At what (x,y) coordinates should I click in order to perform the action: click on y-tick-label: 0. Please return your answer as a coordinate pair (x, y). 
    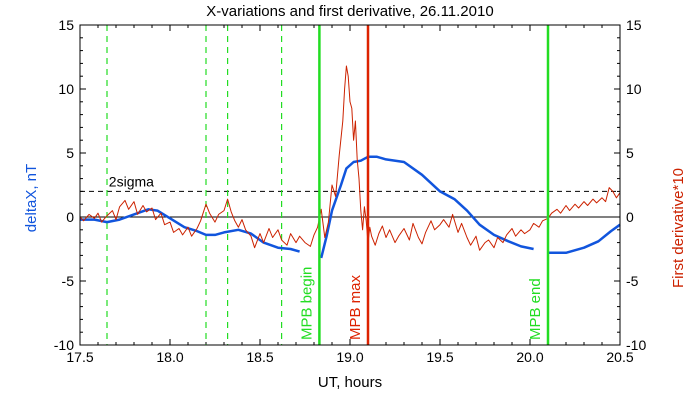
    Looking at the image, I should click on (70, 217).